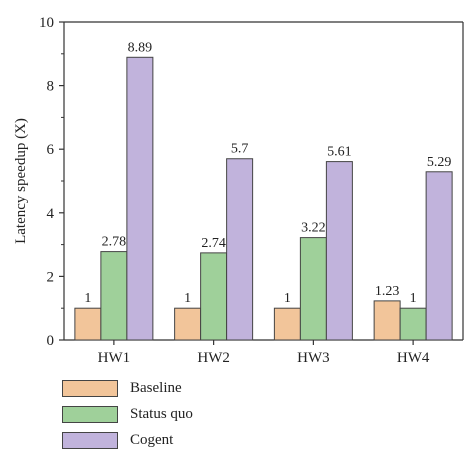 This screenshot has width=474, height=465. What do you see at coordinates (313, 358) in the screenshot?
I see `x-tick-label: HW3` at bounding box center [313, 358].